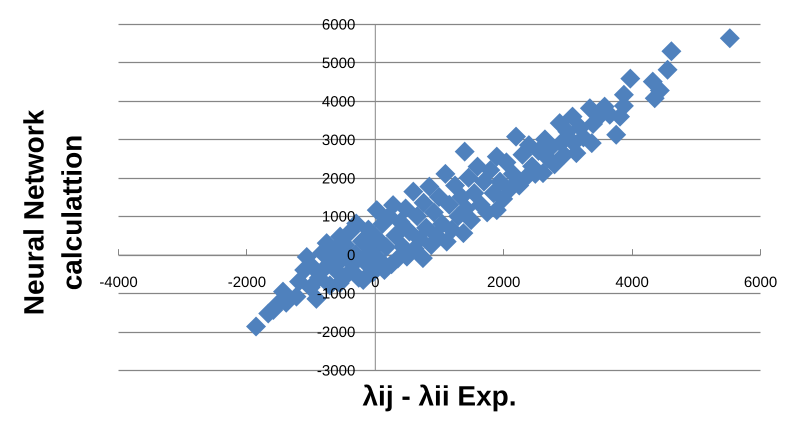  Describe the element at coordinates (503, 283) in the screenshot. I see `x-tick-label: 2000` at that location.